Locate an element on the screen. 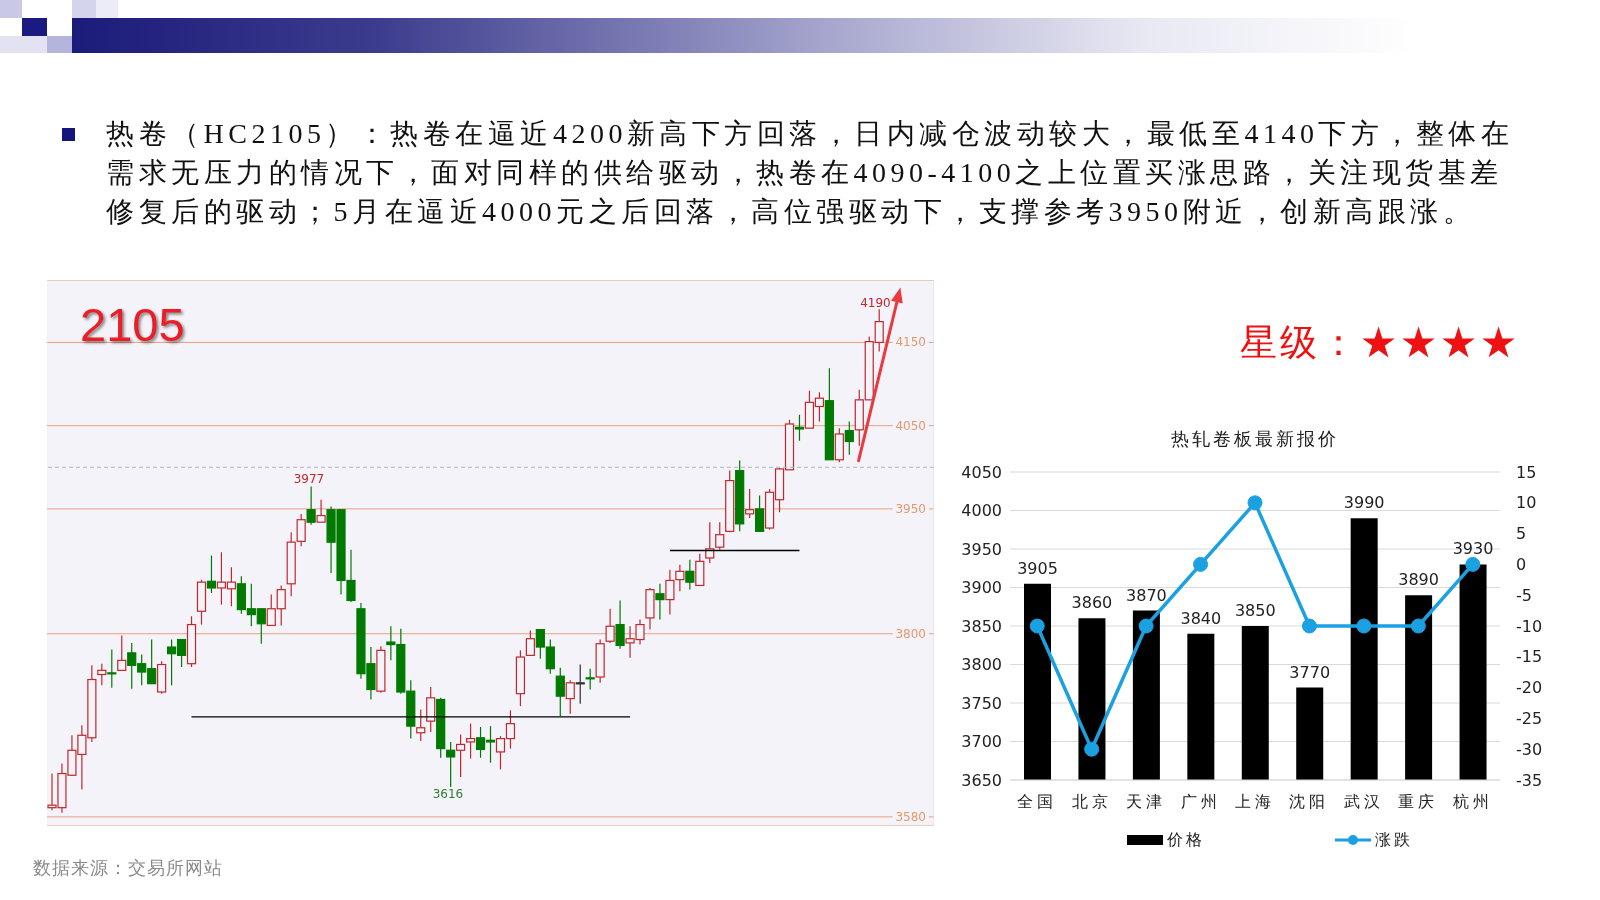 Image resolution: width=1600 pixels, height=900 pixels. source-note: 数据来源：交易所网站 is located at coordinates (128, 868).